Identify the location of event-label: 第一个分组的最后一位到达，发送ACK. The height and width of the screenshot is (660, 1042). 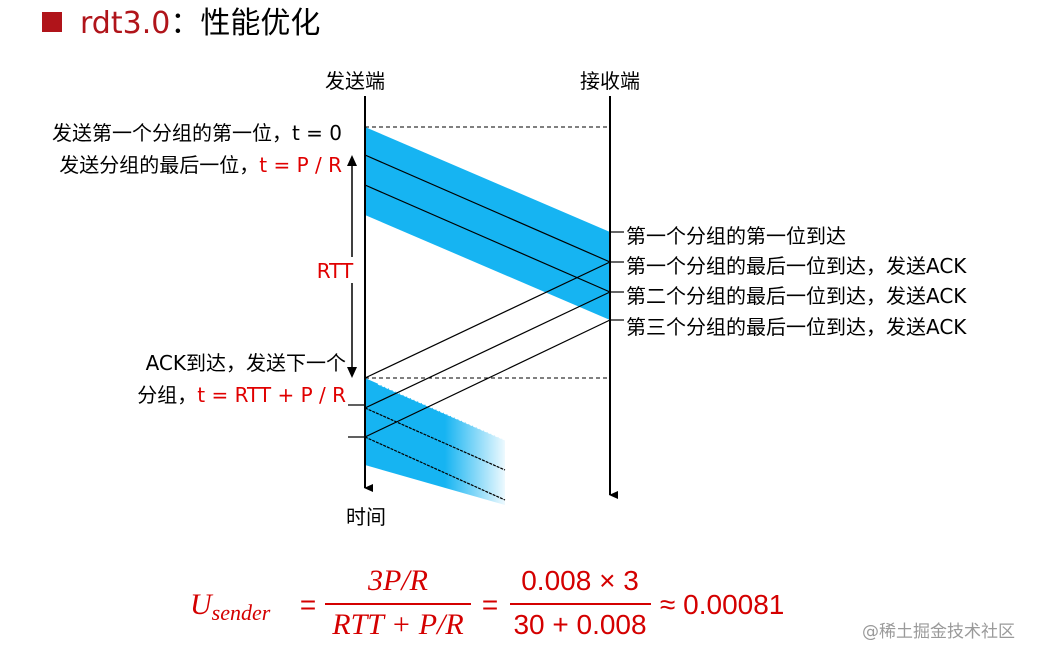
(796, 266).